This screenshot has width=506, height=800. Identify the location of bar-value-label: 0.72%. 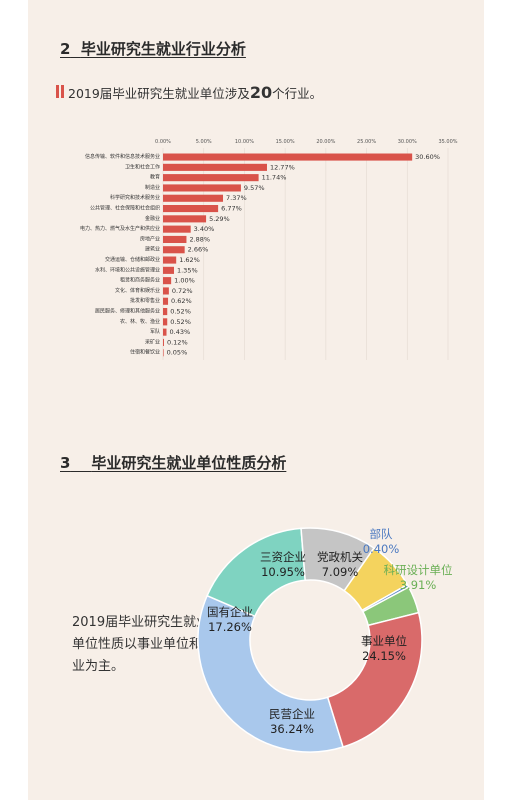
(182, 291).